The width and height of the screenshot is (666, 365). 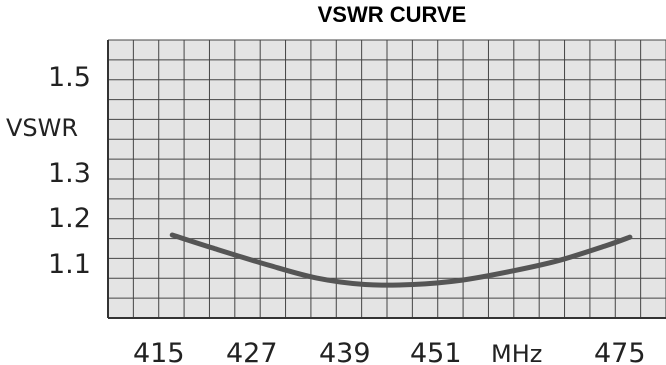 What do you see at coordinates (252, 351) in the screenshot?
I see `x-tick-label: 427` at bounding box center [252, 351].